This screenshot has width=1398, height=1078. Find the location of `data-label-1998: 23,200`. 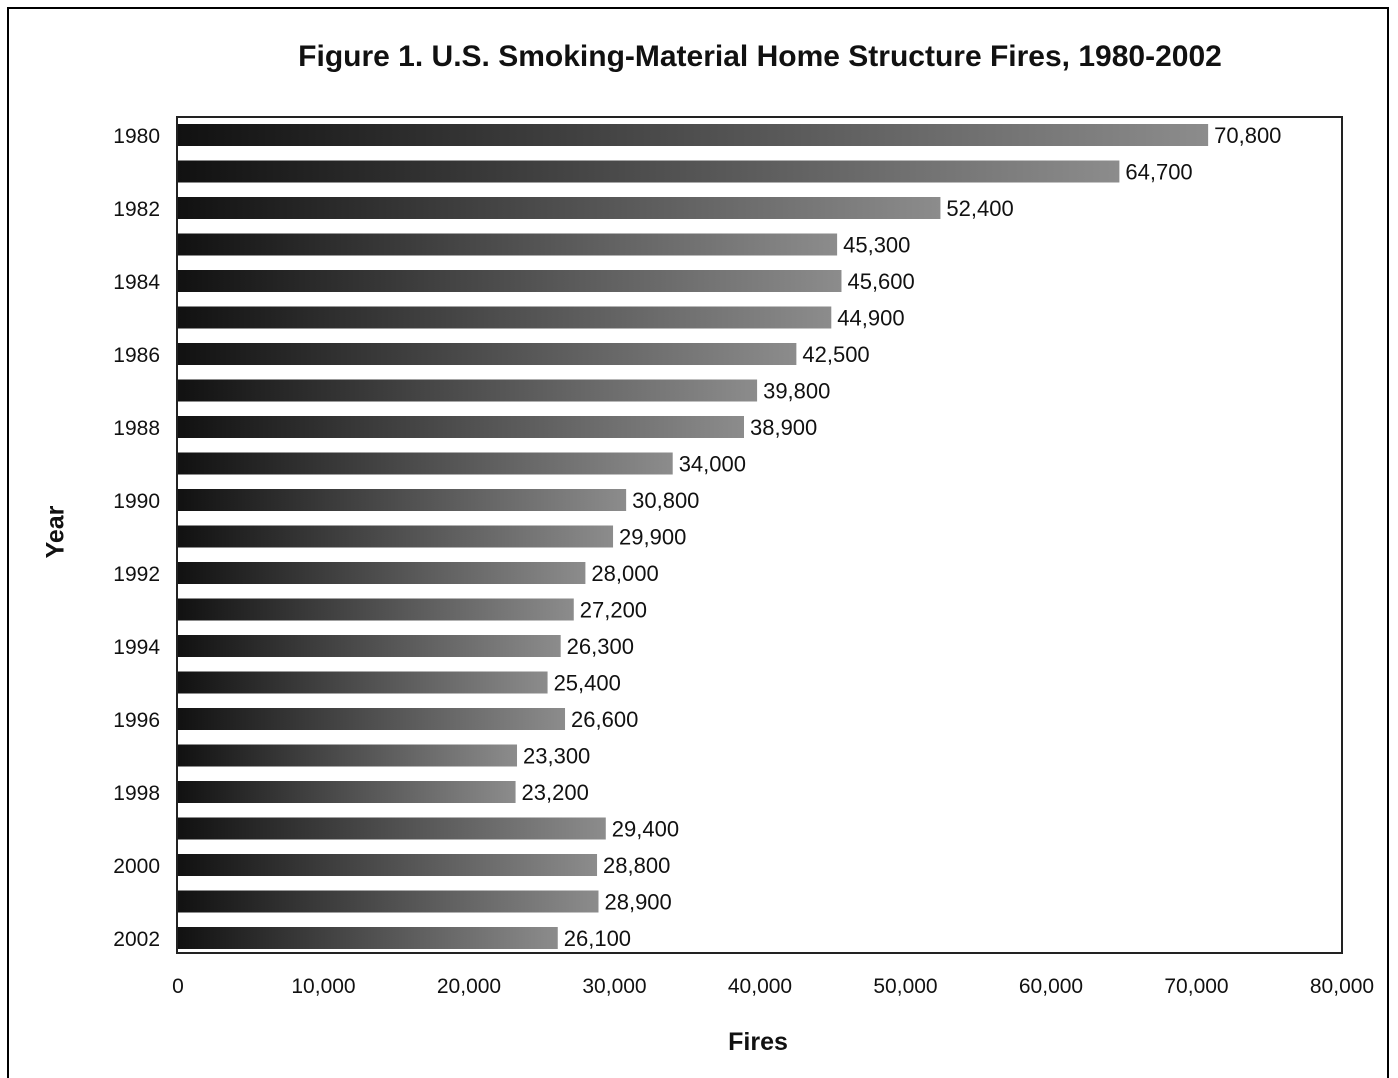

data-label-1998: 23,200 is located at coordinates (555, 792).